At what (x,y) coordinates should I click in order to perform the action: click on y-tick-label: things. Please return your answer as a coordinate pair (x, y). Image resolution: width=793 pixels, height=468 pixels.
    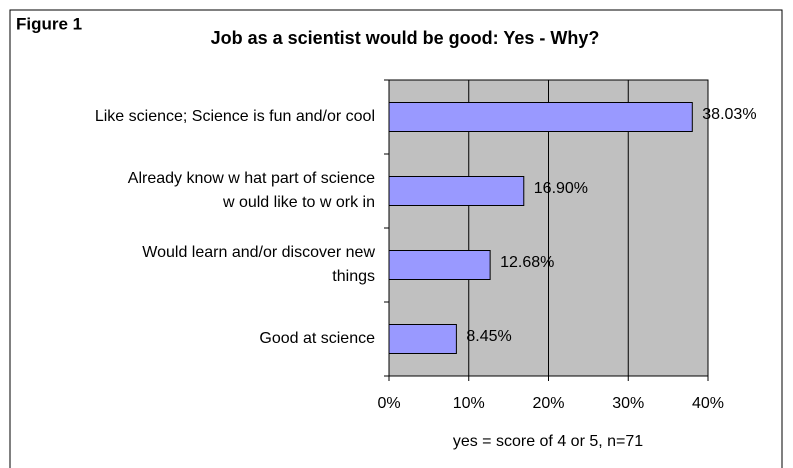
    Looking at the image, I should click on (353, 276).